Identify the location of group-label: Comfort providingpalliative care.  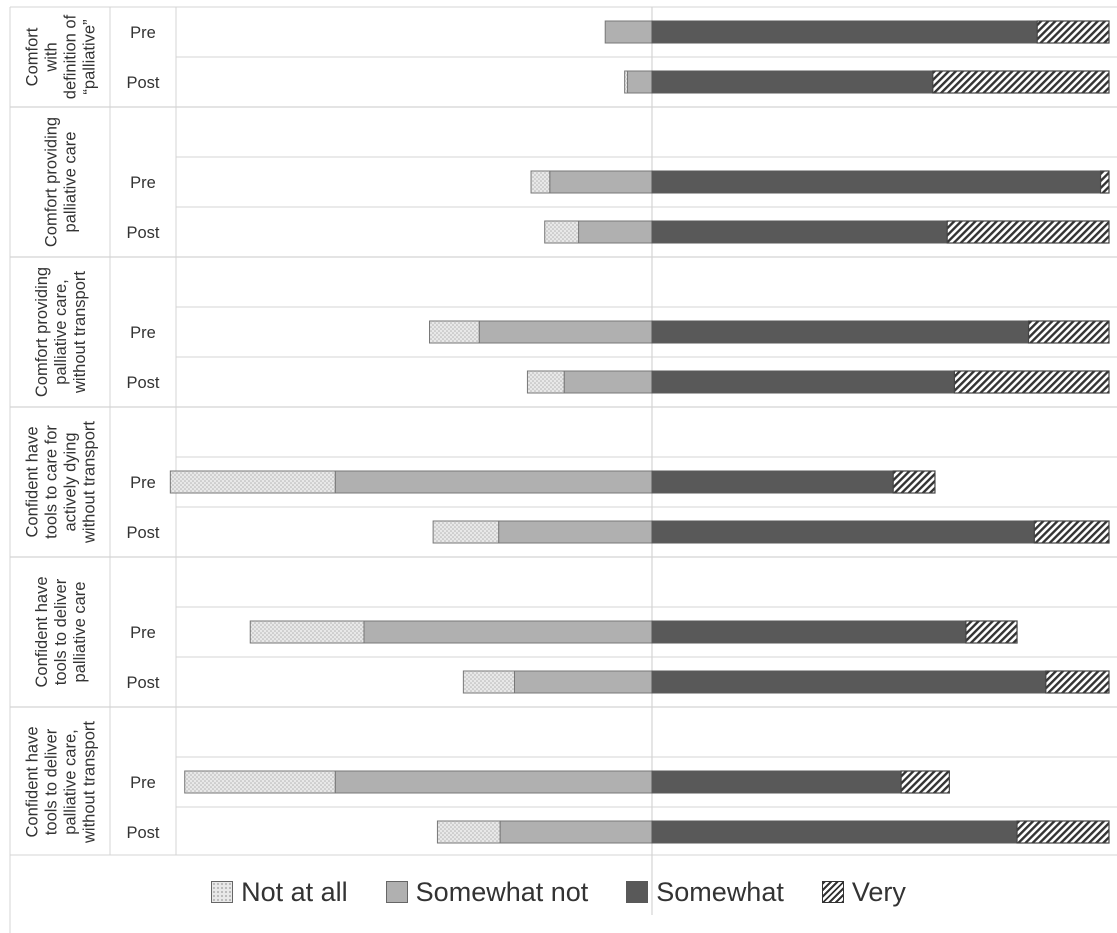
(61, 182).